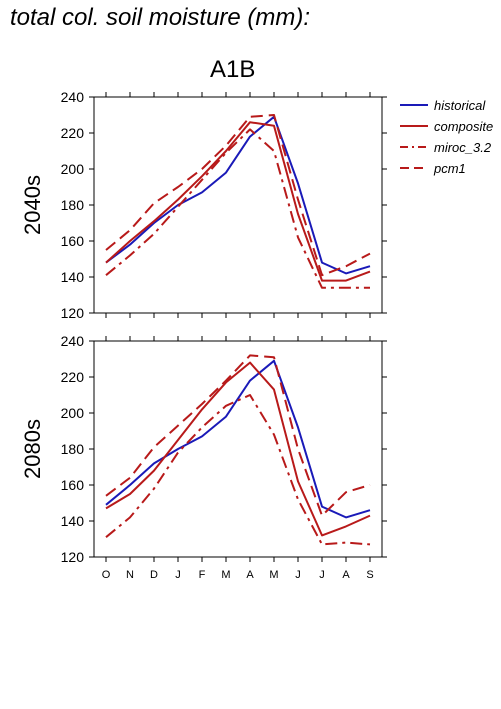 The width and height of the screenshot is (501, 709). I want to click on panel-2040s-label: 2040s, so click(32, 205).